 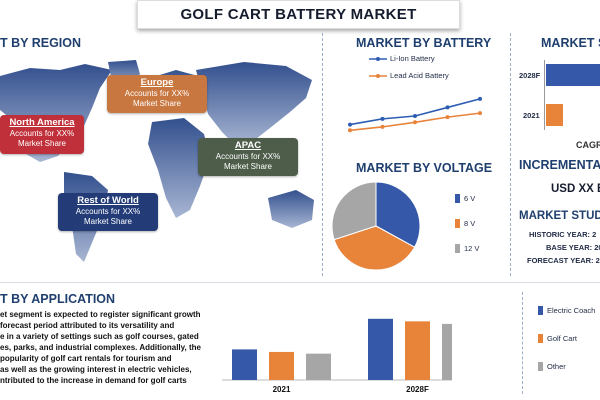 I want to click on app-category-label: 2021, so click(x=282, y=389).